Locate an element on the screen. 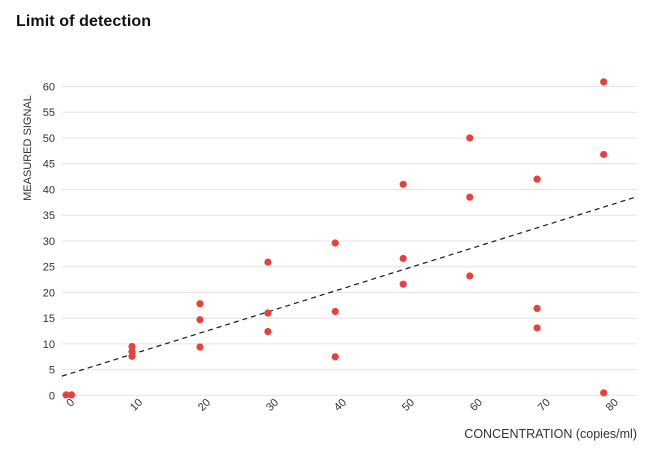  x-tick-label: 10 is located at coordinates (136, 405).